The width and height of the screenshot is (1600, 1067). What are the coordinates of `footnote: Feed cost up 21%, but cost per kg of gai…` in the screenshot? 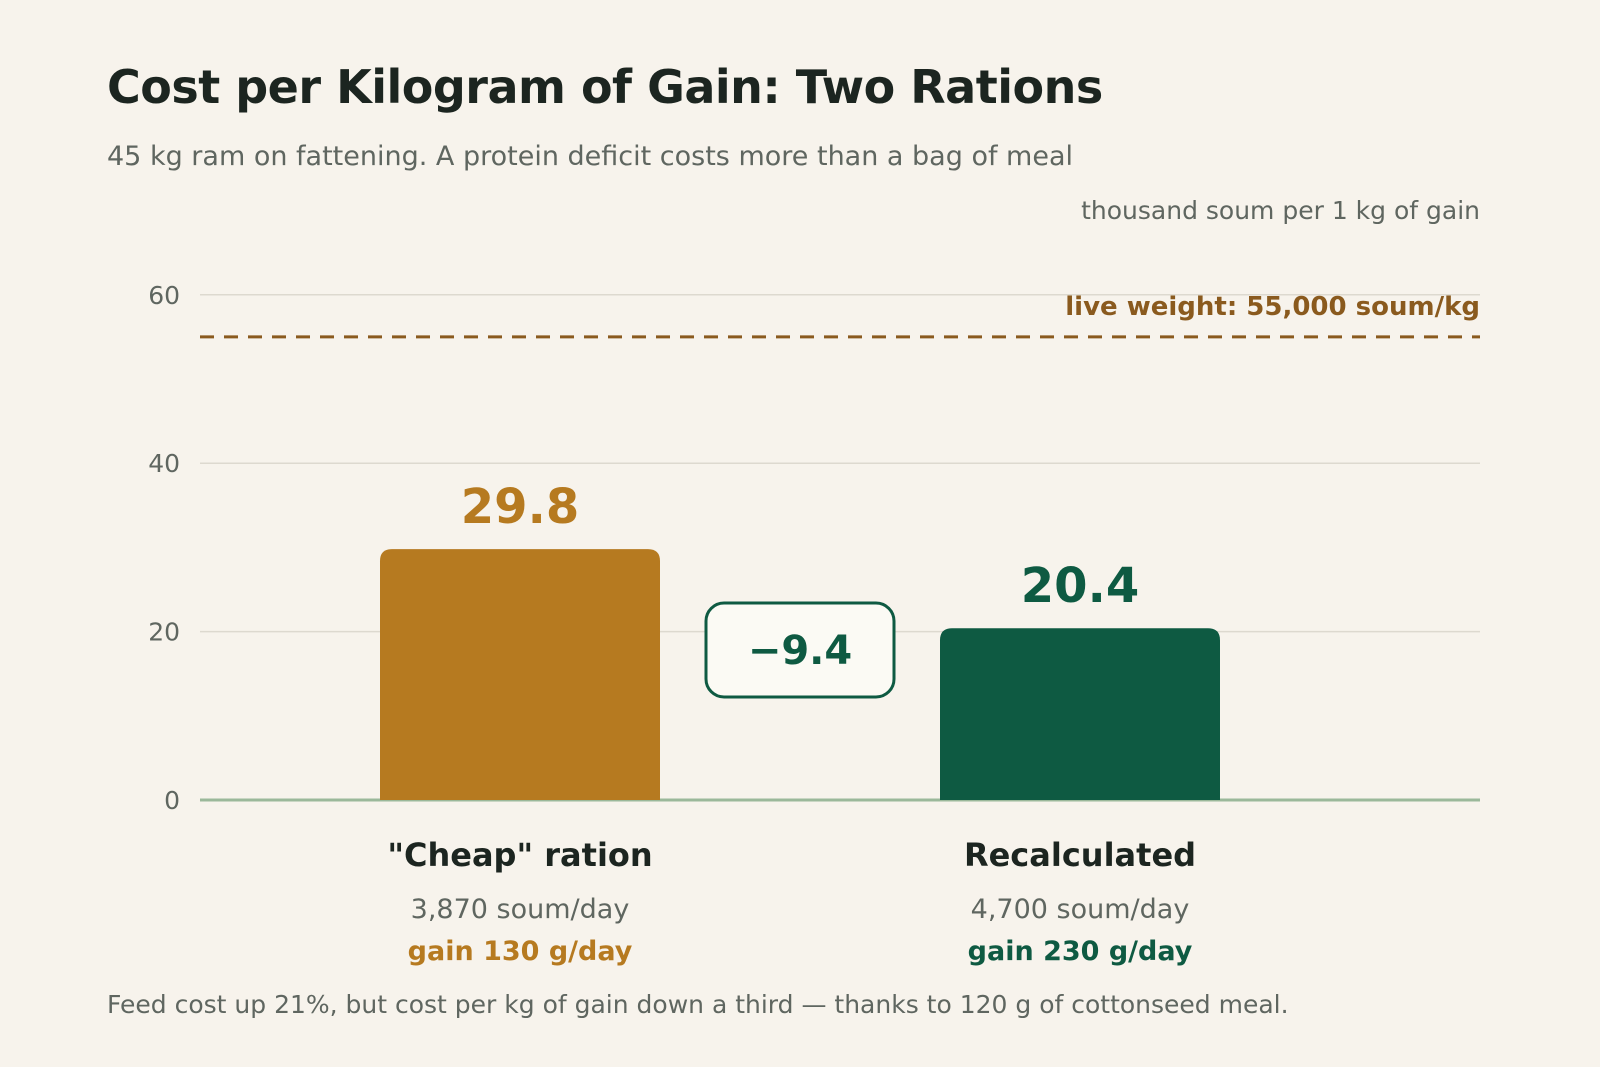 It's located at (698, 1004).